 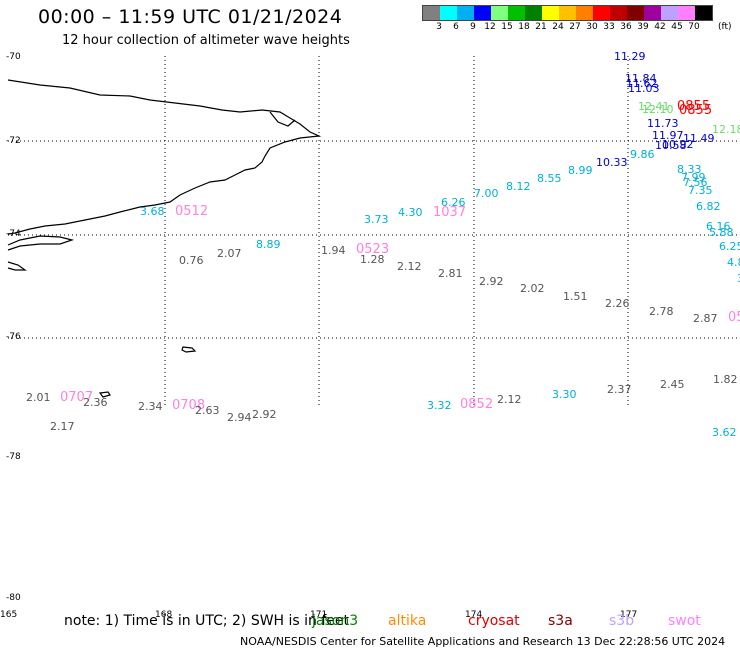 I want to click on swh-label: 8.89, so click(x=268, y=244).